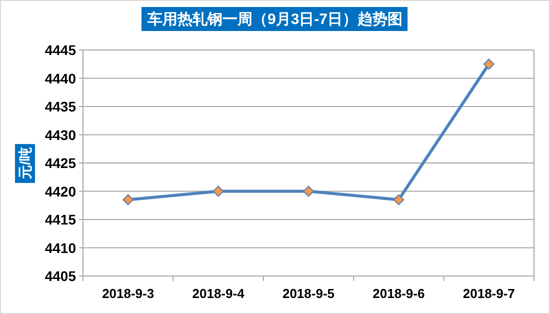 Image resolution: width=550 pixels, height=314 pixels. Describe the element at coordinates (60, 191) in the screenshot. I see `y-tick-label: 4420` at that location.